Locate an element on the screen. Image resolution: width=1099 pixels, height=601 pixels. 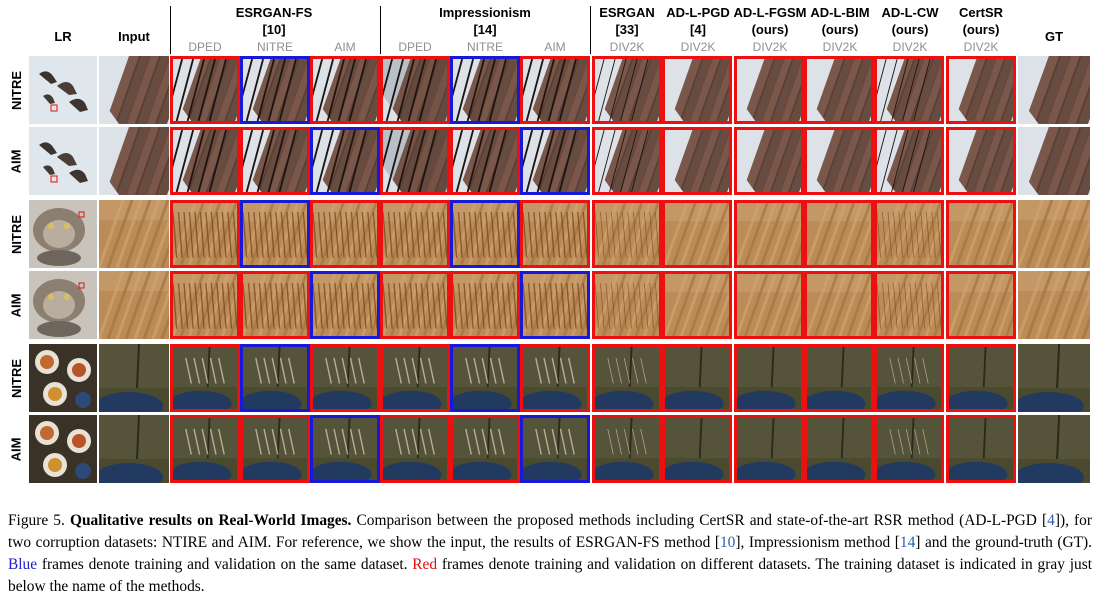
caption-red-word: Red is located at coordinates (425, 564).